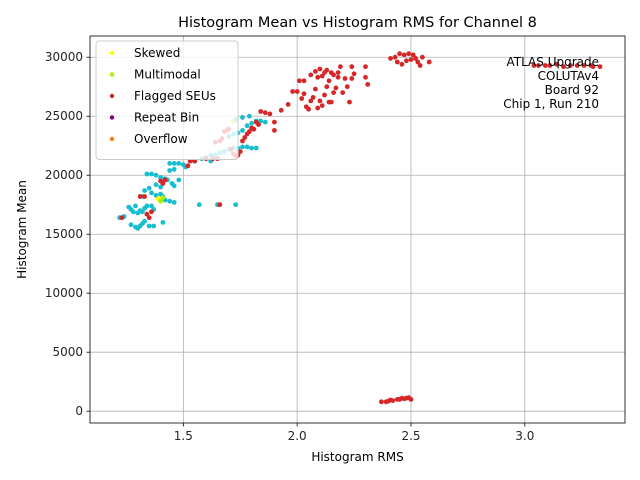  What do you see at coordinates (551, 104) in the screenshot?
I see `annotation-line-4: Chip 1, Run 210` at bounding box center [551, 104].